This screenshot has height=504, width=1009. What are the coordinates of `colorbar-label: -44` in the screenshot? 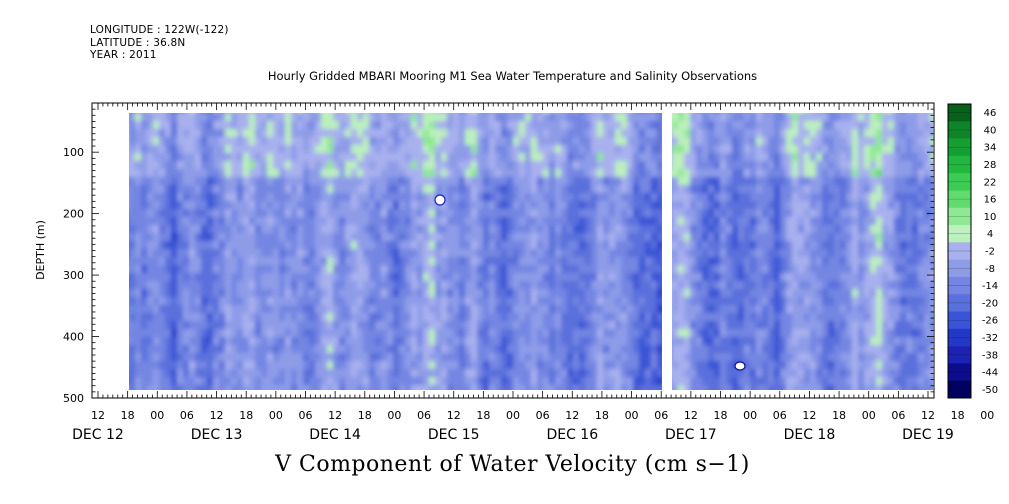 It's located at (990, 373).